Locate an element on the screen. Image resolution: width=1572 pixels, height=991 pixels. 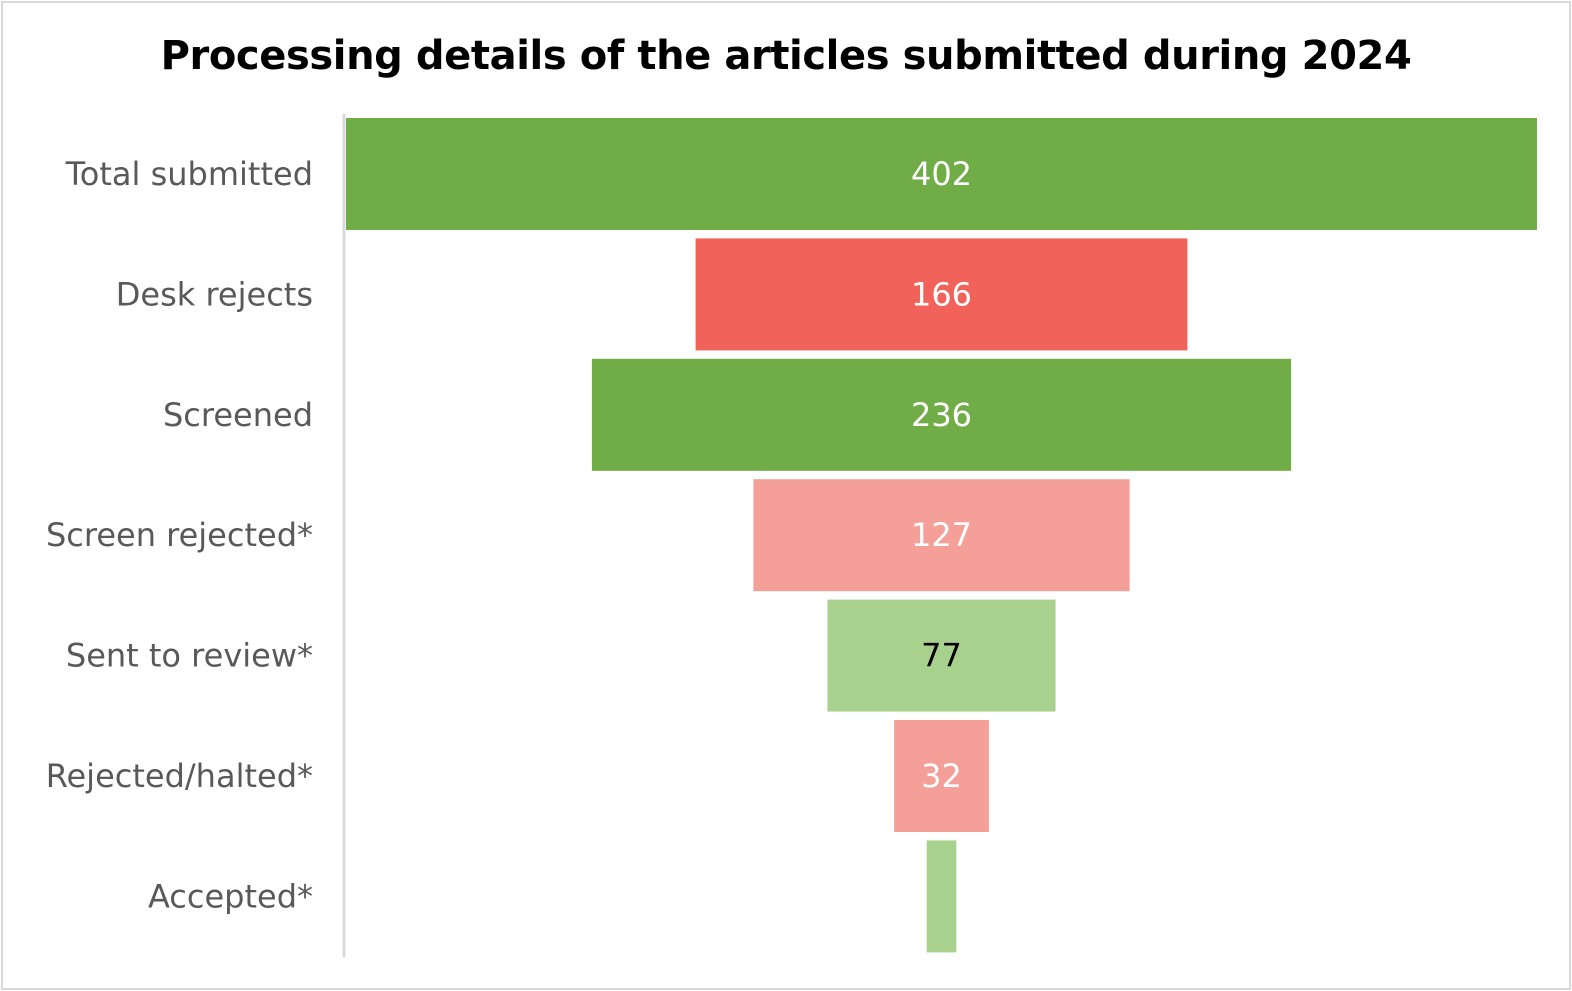
data-label-6: 32 is located at coordinates (941, 776).